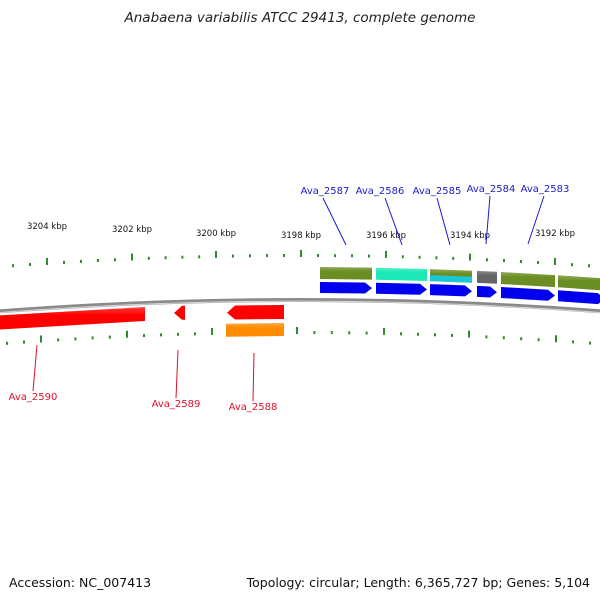 This screenshot has height=600, width=600. Describe the element at coordinates (298, 336) in the screenshot. I see `lower-tick-row` at that location.